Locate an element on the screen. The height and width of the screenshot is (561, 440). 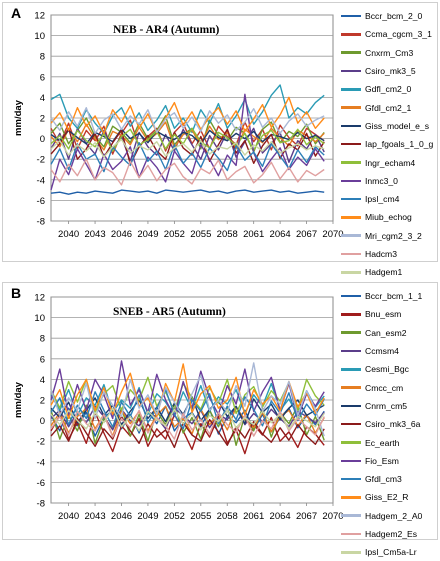
legend-entry: Cmcc_cm is located at coordinates (389, 387).